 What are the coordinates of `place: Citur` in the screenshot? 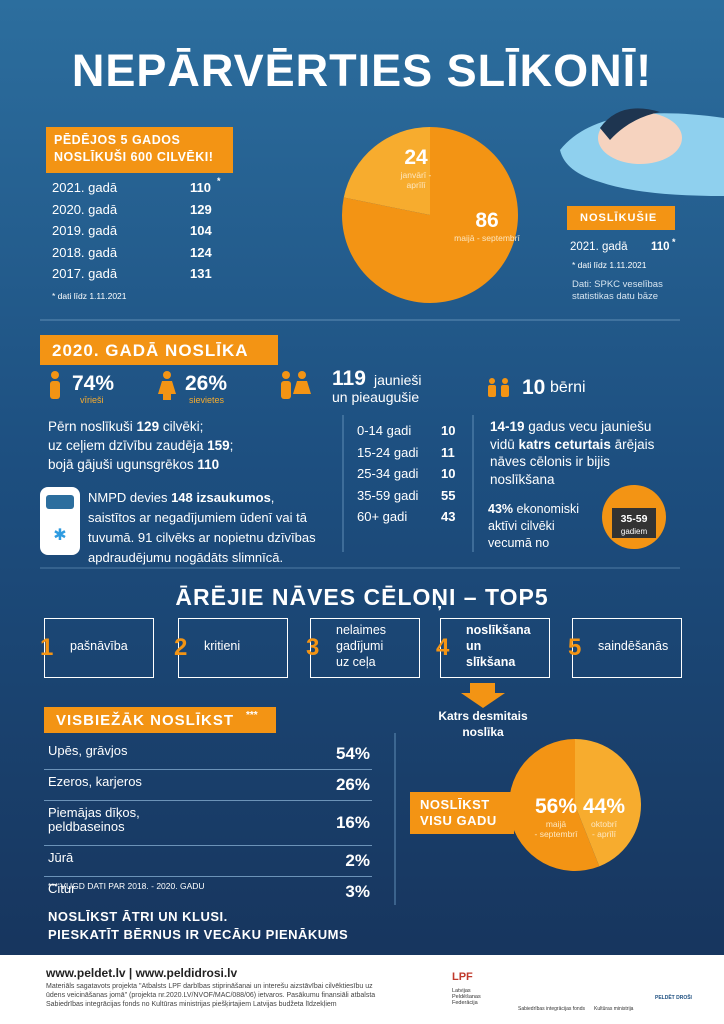 It's located at (62, 888).